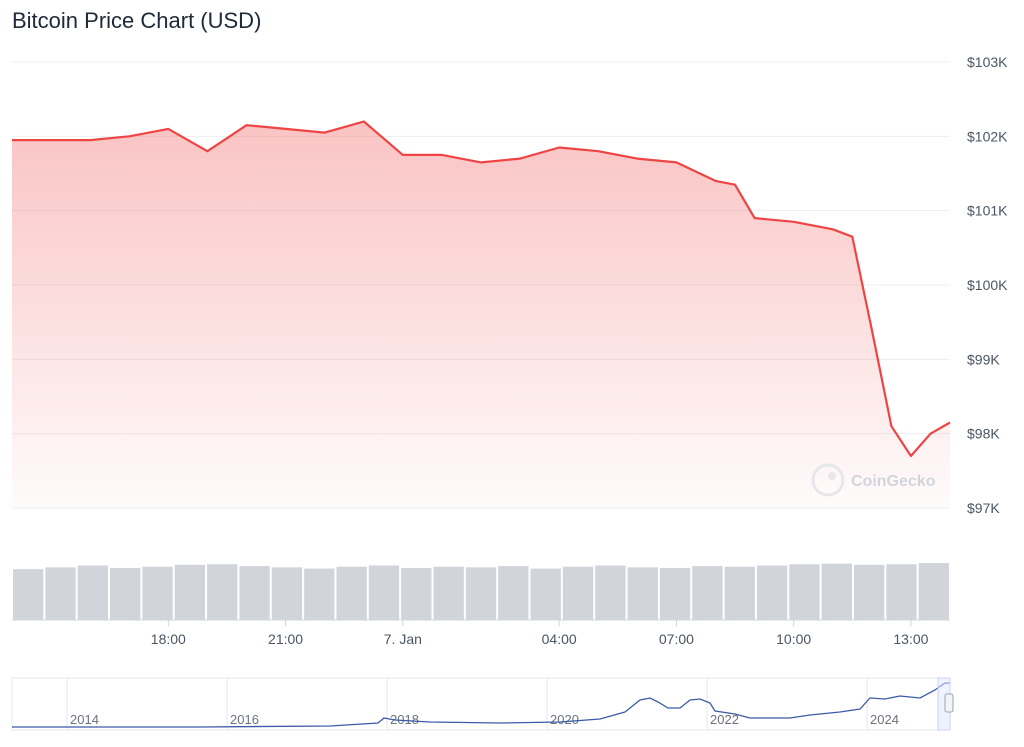 Image resolution: width=1024 pixels, height=747 pixels. What do you see at coordinates (724, 719) in the screenshot?
I see `navigator-year-label: 2022` at bounding box center [724, 719].